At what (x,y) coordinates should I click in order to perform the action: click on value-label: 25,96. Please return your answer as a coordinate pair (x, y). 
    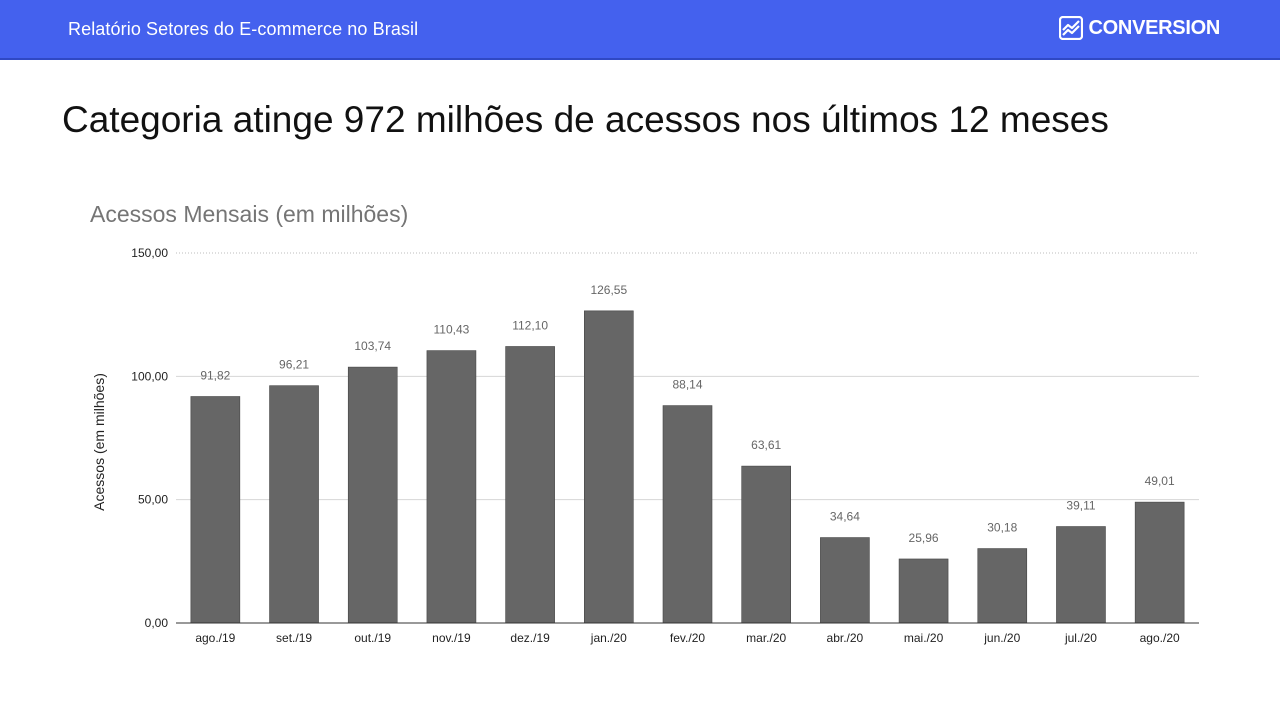
    Looking at the image, I should click on (924, 538).